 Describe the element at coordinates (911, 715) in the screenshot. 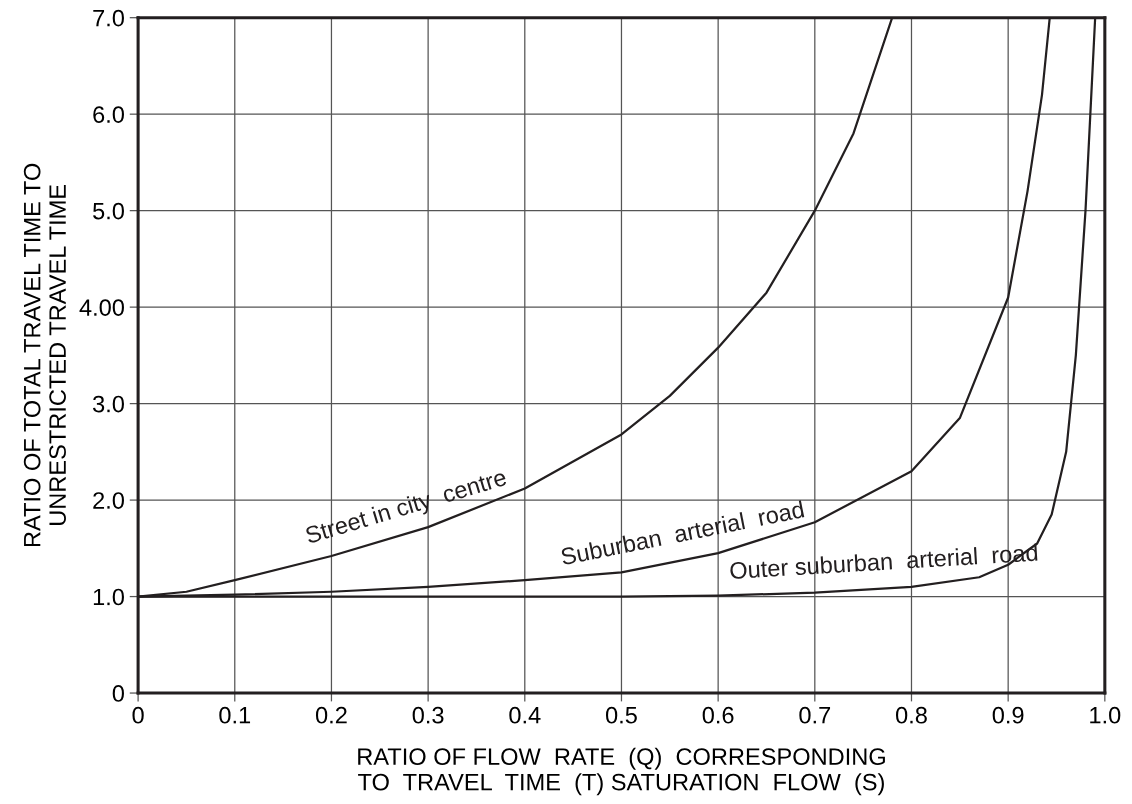

I see `x-tick-label: 0.8` at that location.